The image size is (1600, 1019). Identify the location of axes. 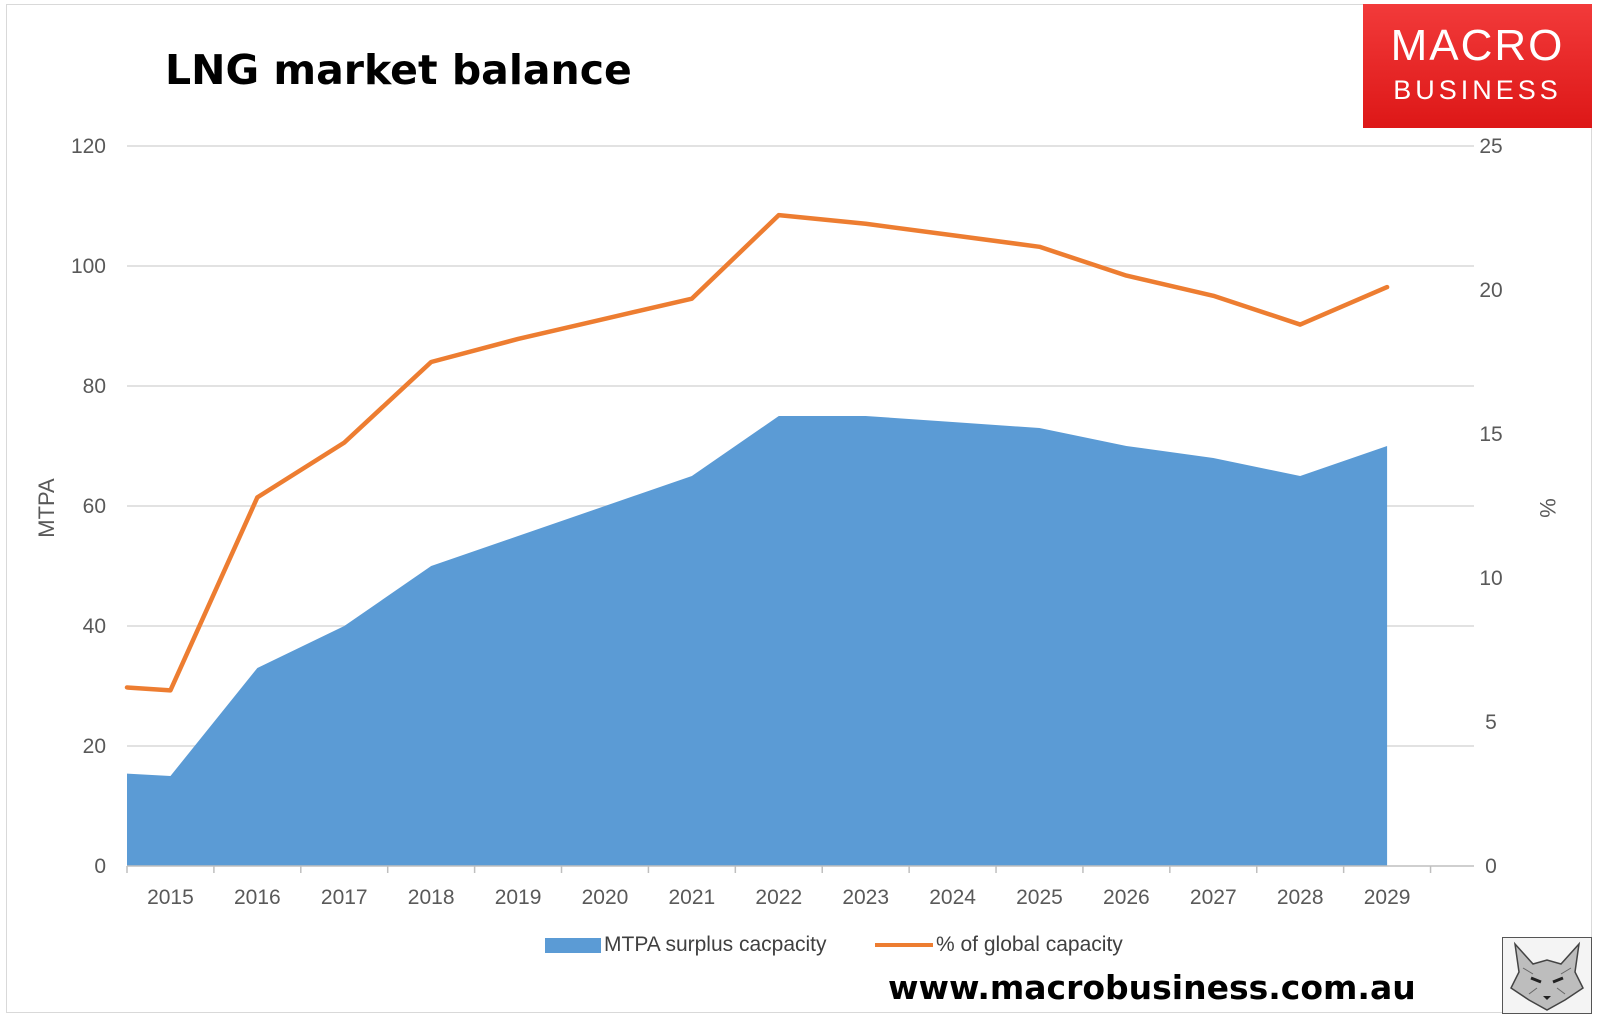
(800, 869).